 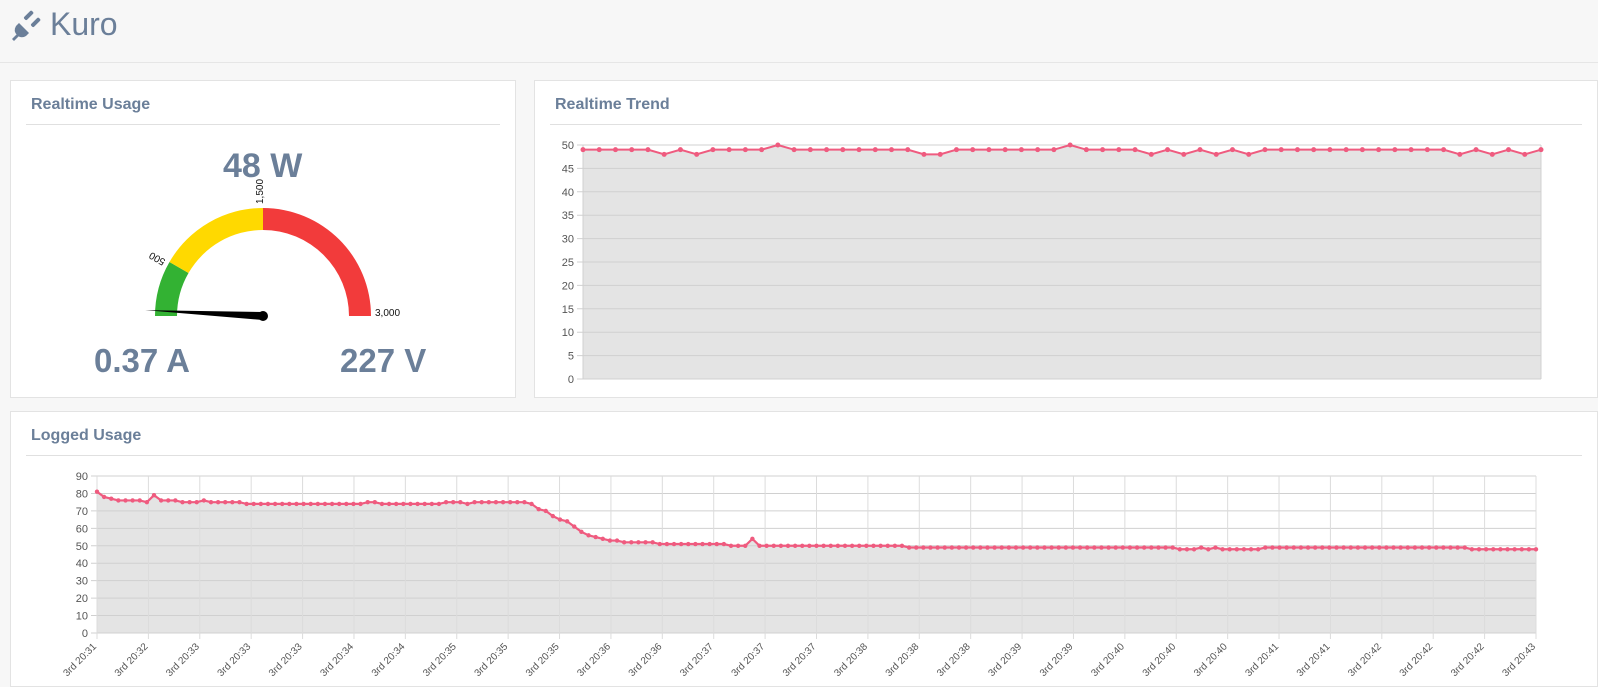 I want to click on y-tick-label: 5, so click(x=571, y=357).